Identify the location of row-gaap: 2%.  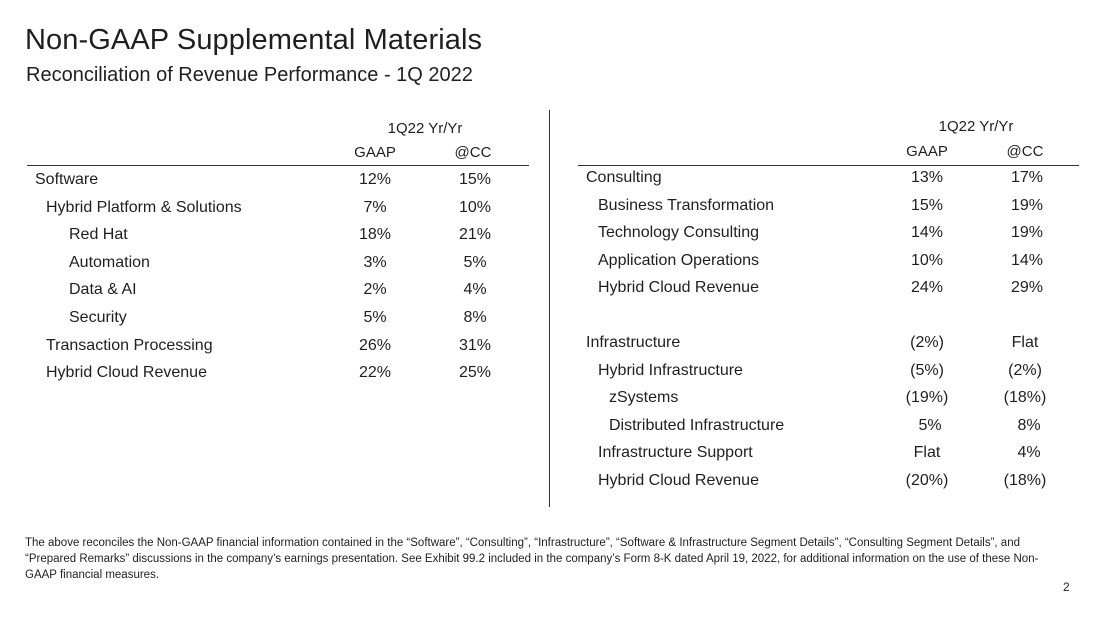
(375, 289).